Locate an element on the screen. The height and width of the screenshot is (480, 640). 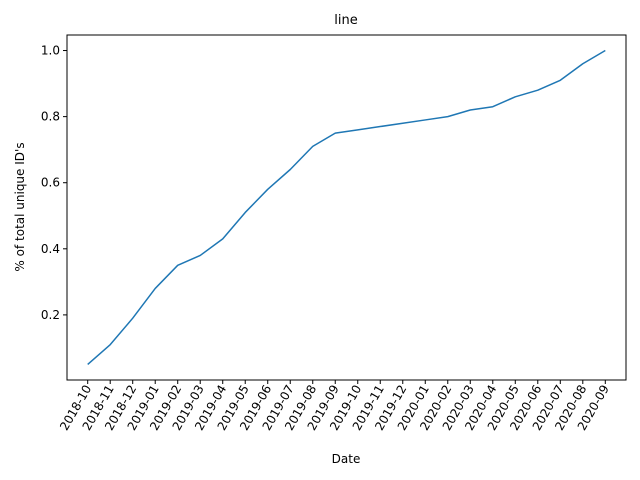
y-tick-label: 1.0 is located at coordinates (50, 51).